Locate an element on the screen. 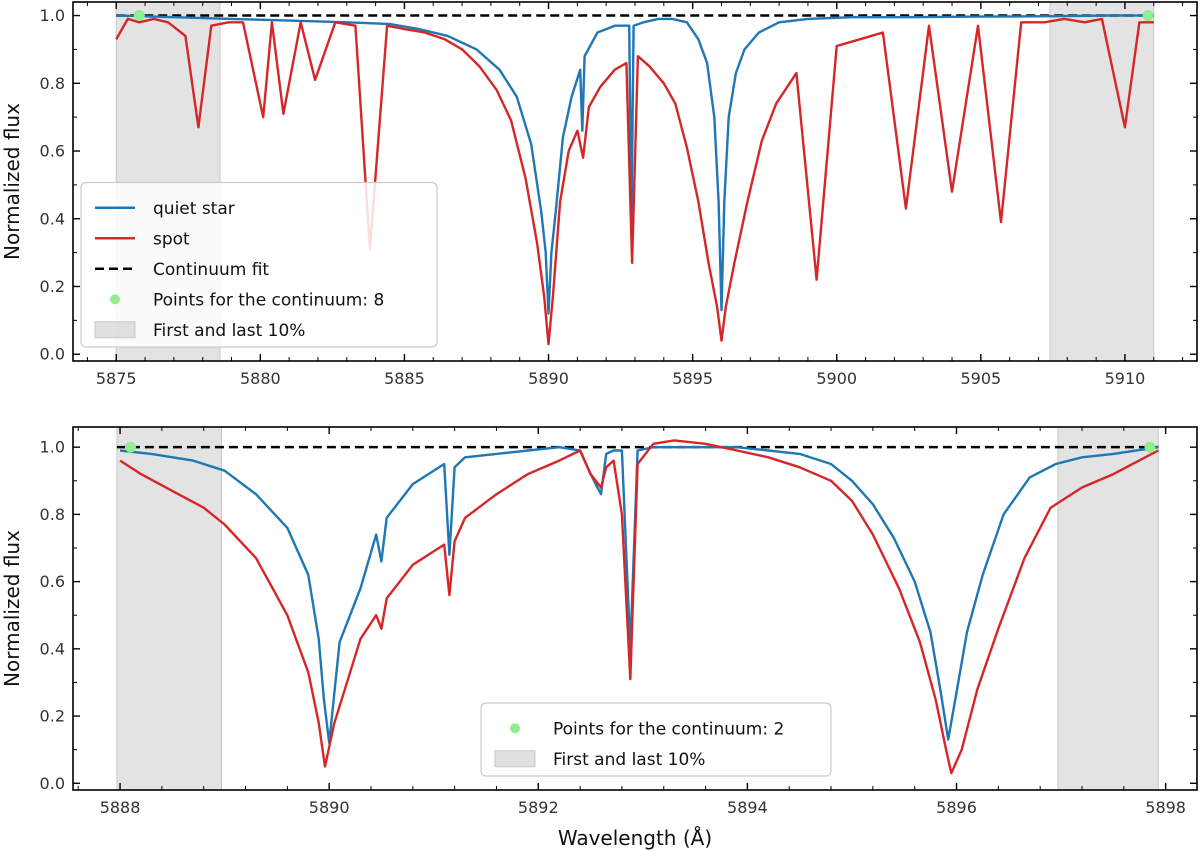 The image size is (1200, 851). x-tick-label: 5892 is located at coordinates (538, 807).